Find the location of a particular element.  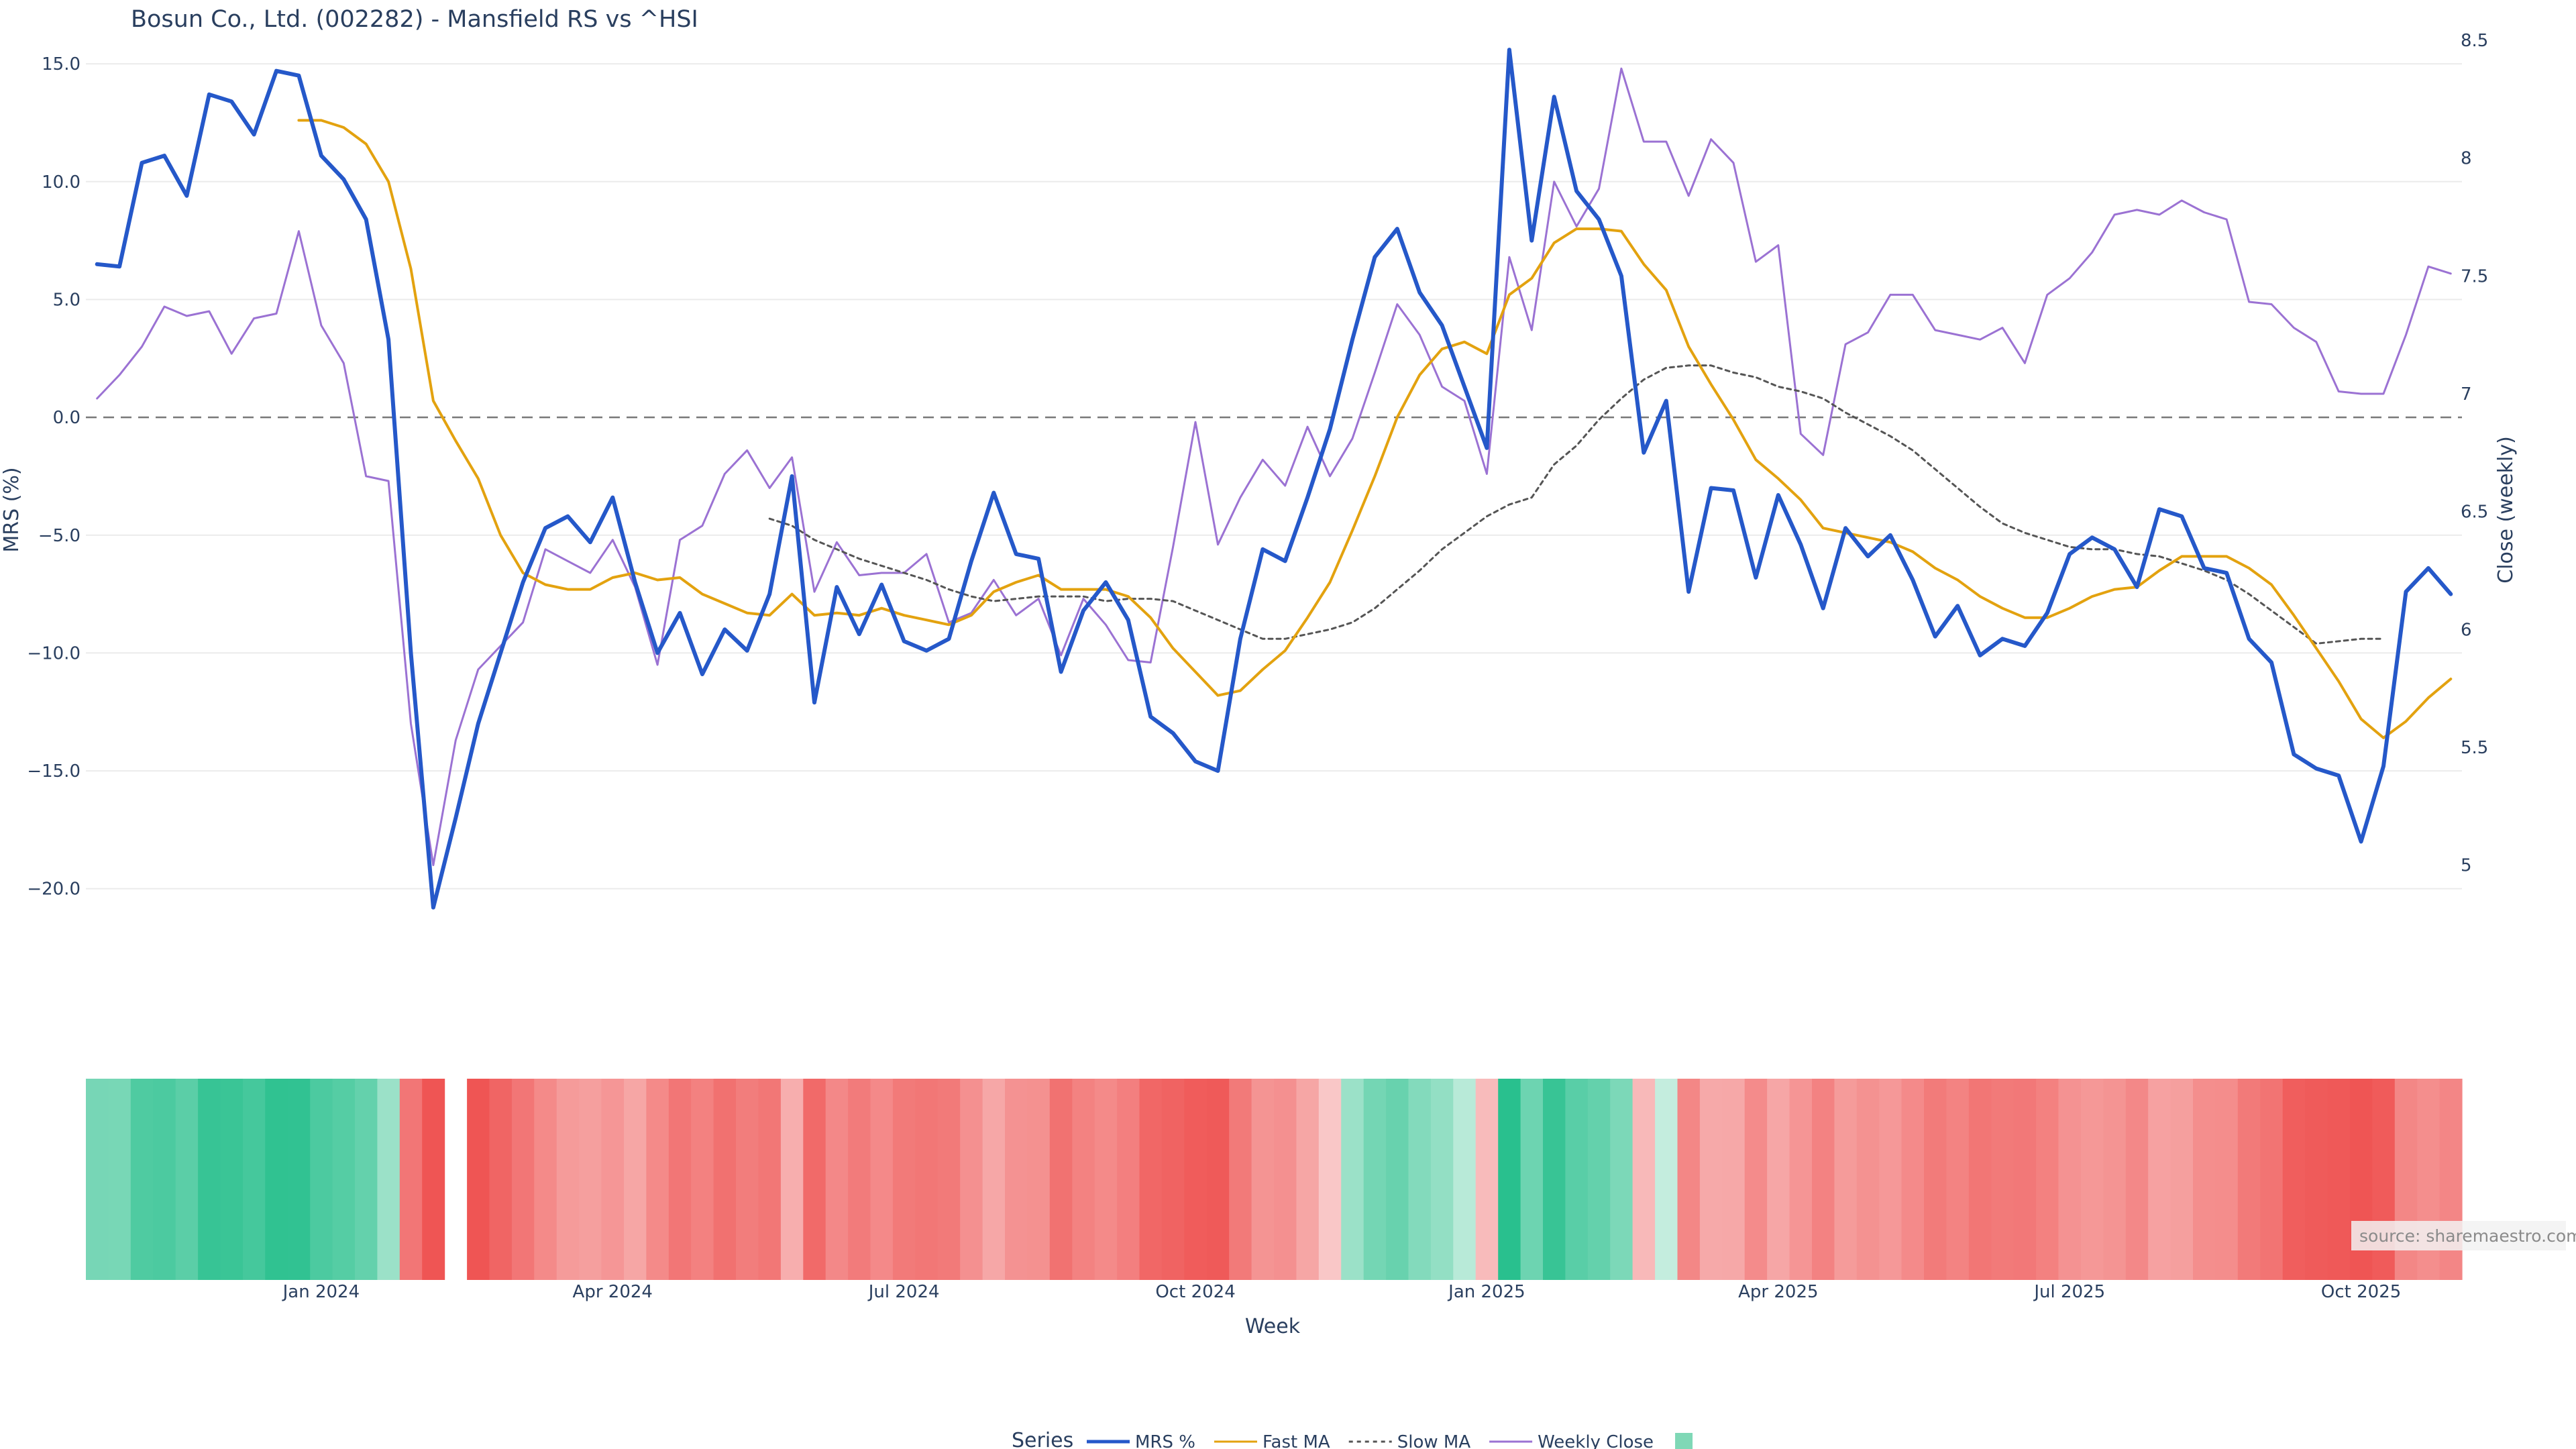

mrs-heatmap-strip is located at coordinates (1274, 1179).